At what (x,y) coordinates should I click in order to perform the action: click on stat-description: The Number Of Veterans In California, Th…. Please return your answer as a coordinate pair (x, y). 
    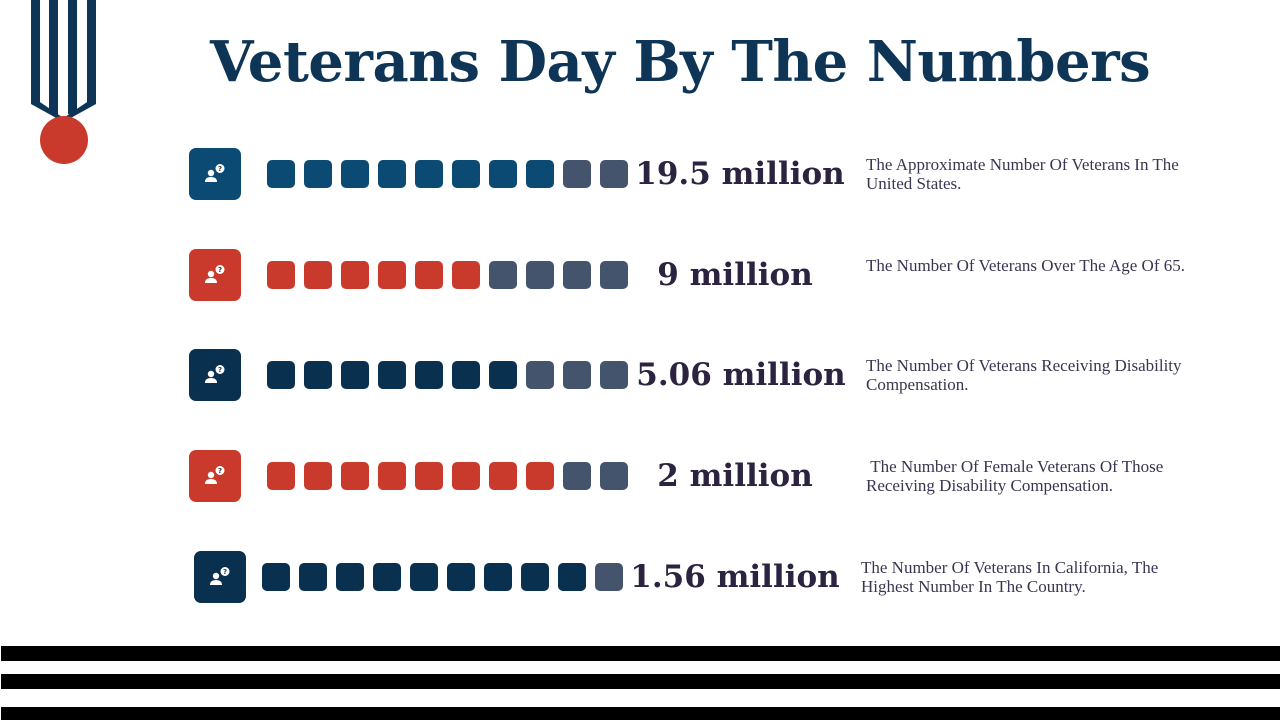
    Looking at the image, I should click on (1012, 577).